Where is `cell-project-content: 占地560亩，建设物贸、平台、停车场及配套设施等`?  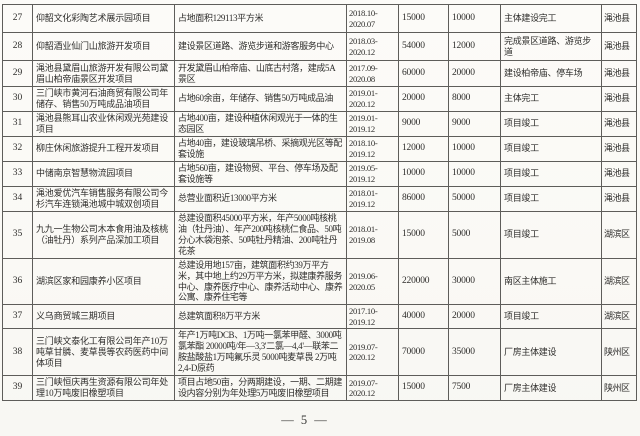 cell-project-content: 占地560亩，建设物贸、平台、停车场及配套设施等 is located at coordinates (260, 173).